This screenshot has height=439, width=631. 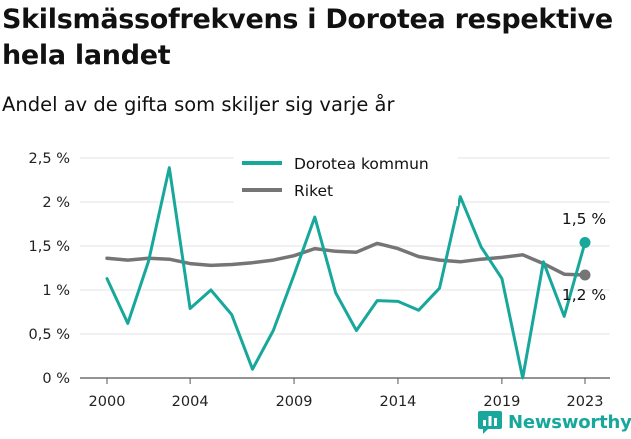 What do you see at coordinates (49, 335) in the screenshot?
I see `y-tick-label: 0,5 %` at bounding box center [49, 335].